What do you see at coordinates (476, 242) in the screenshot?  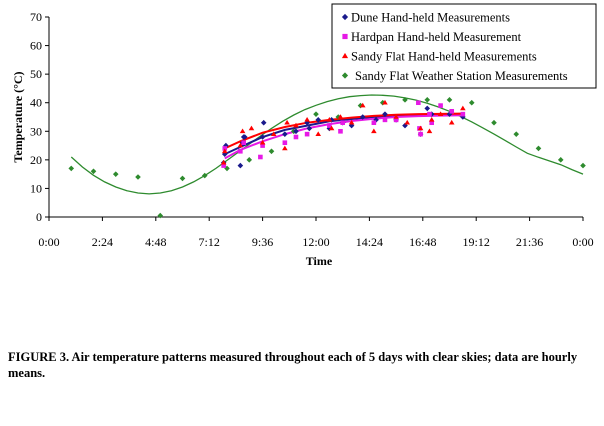 I see `x-tick-label: 19:12` at bounding box center [476, 242].